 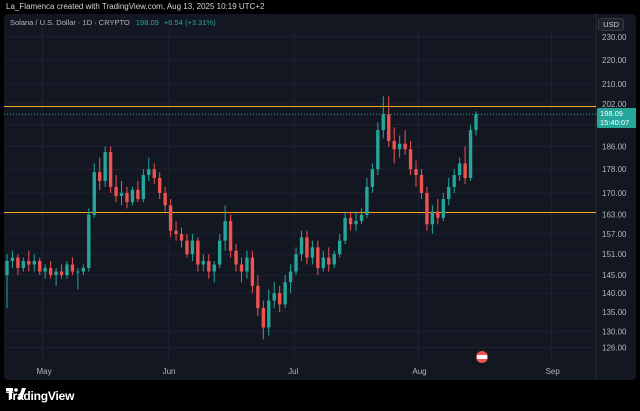 I want to click on last-price-tag: 198.09 15:40:07, so click(x=616, y=118).